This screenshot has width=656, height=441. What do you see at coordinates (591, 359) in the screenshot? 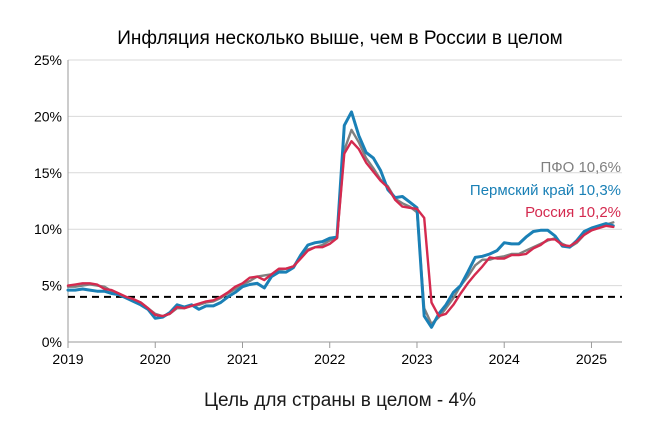
I see `x-tick-label: 2025` at bounding box center [591, 359].